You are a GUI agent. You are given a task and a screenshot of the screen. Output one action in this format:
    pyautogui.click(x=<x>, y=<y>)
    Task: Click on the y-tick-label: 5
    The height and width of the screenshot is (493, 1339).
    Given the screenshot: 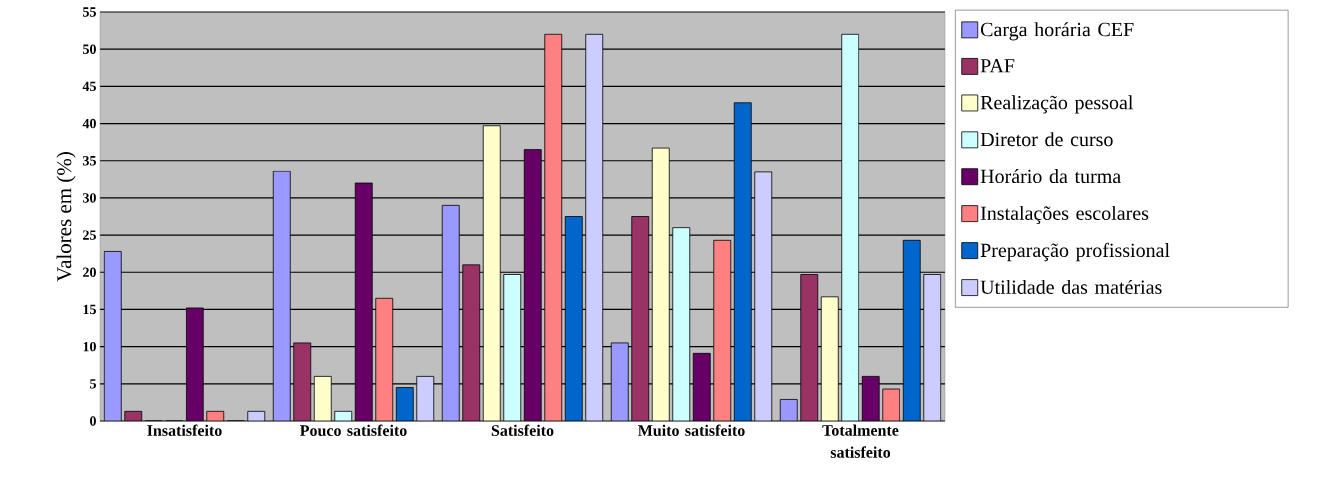 What is the action you would take?
    pyautogui.click(x=93, y=384)
    